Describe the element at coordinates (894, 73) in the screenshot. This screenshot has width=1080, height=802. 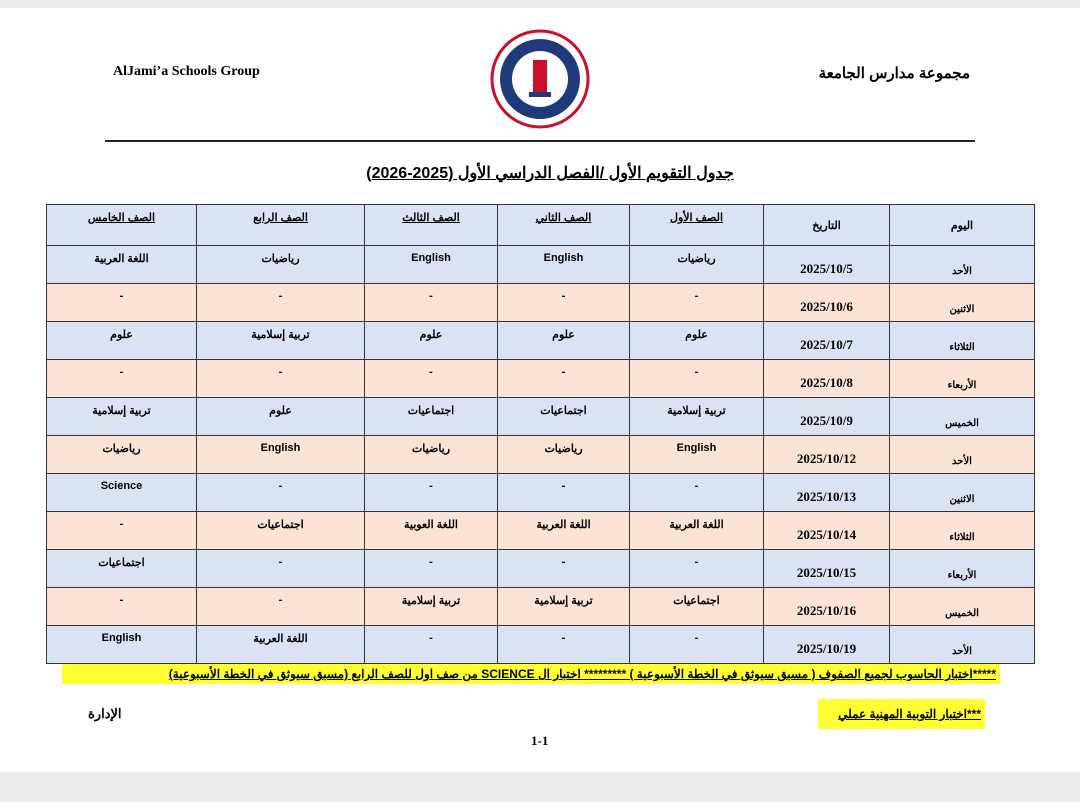
I see `school-name-ar: مجموعة مدارس الجامعة` at that location.